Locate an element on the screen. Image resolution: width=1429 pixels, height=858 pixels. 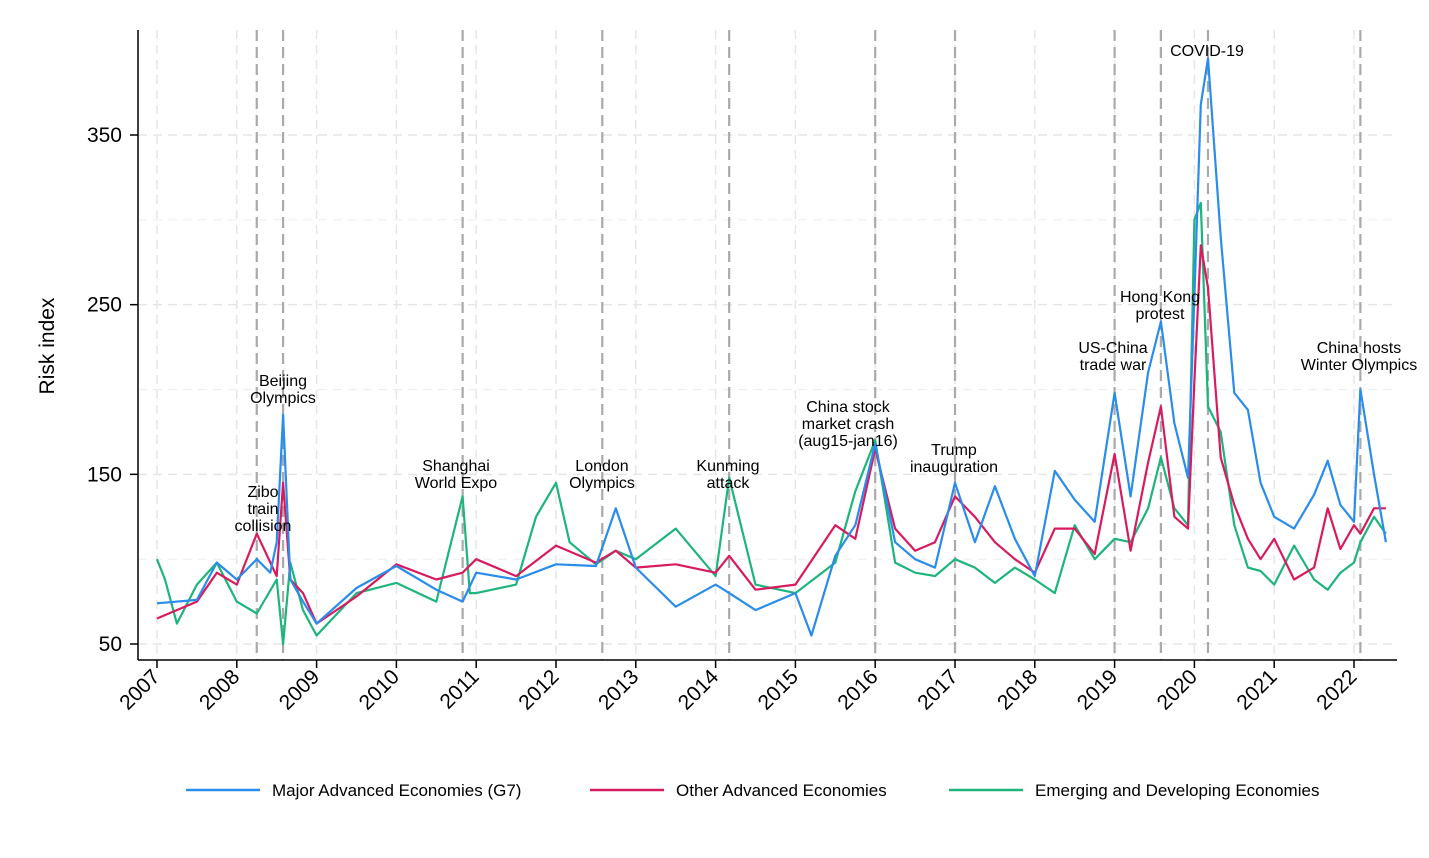
legend-item-g7: Major Advanced Economies (G7) is located at coordinates (353, 790).